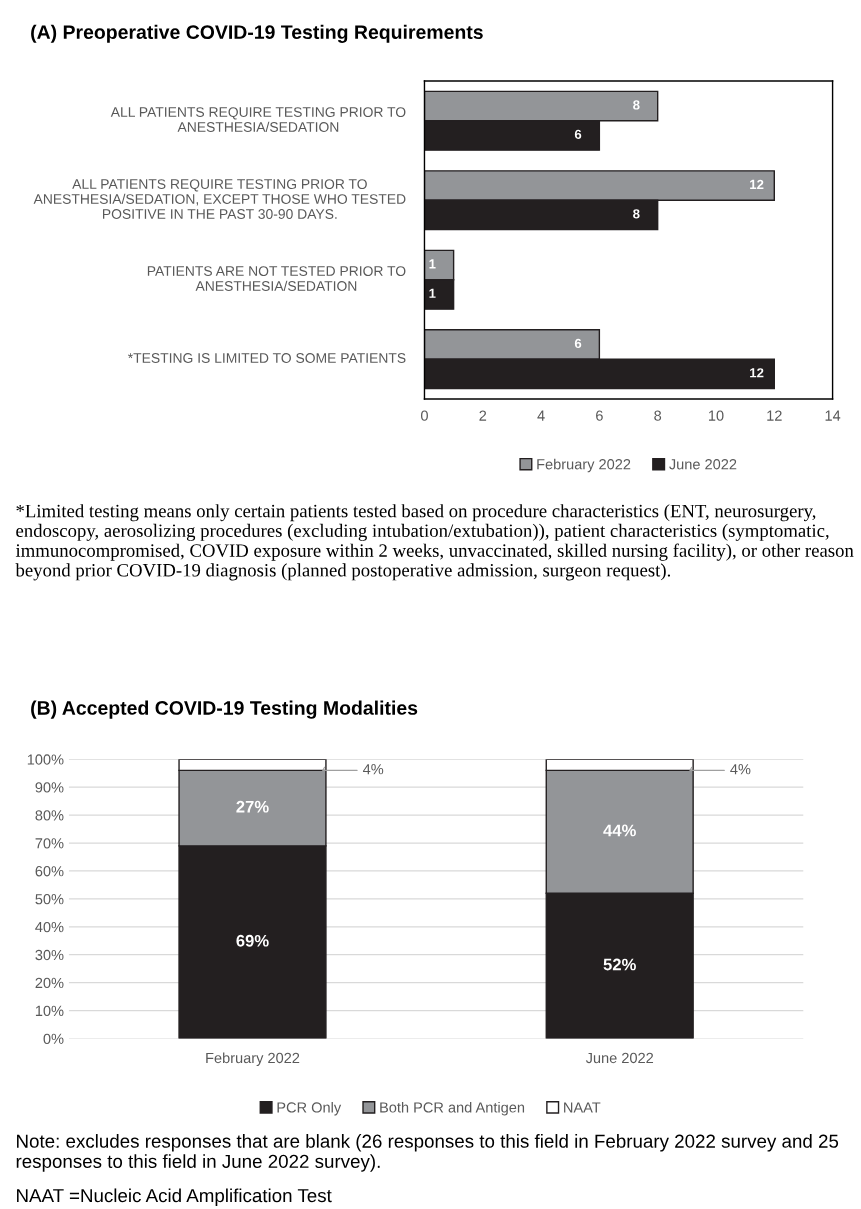  Describe the element at coordinates (774, 415) in the screenshot. I see `x-tick-label: 12` at that location.